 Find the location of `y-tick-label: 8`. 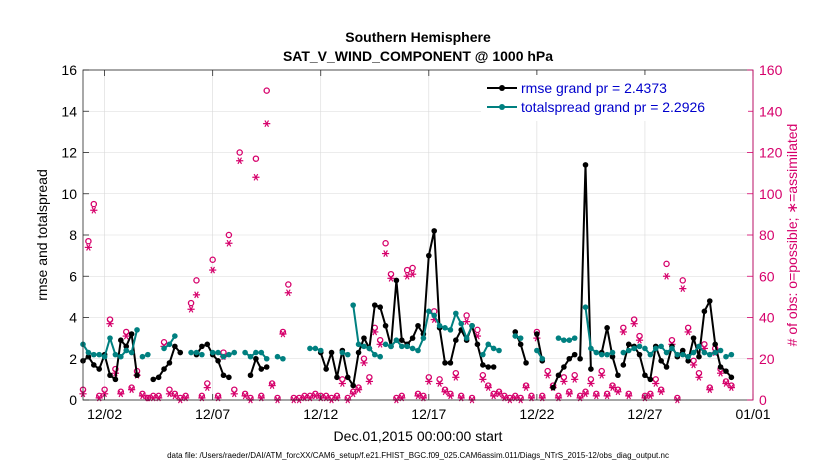

y-tick-label: 8 is located at coordinates (73, 235).